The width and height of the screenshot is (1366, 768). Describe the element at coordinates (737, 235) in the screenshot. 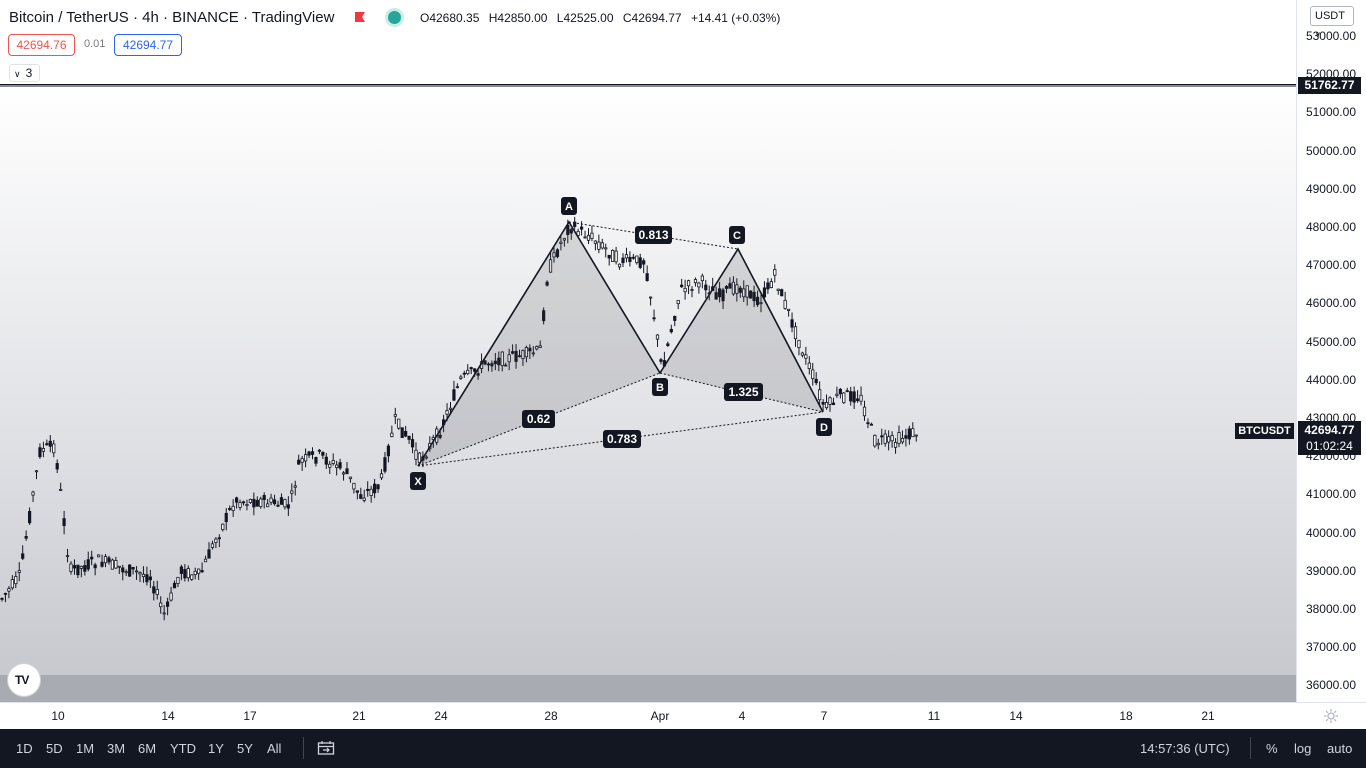

I see `point-c-label: C` at that location.